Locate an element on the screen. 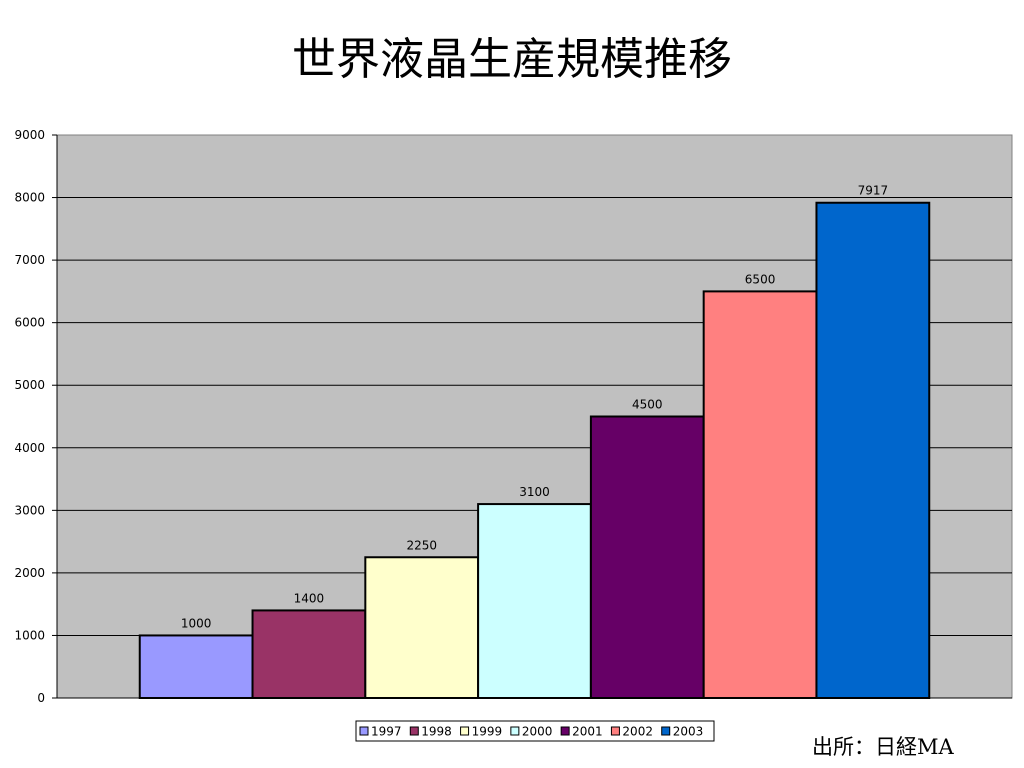  bar-1999 is located at coordinates (422, 627).